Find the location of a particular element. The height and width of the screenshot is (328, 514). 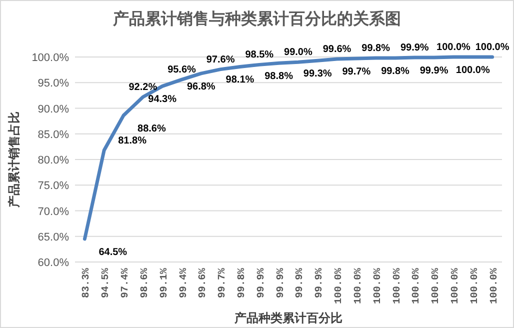

y-tick-label: 70.0% is located at coordinates (54, 212).